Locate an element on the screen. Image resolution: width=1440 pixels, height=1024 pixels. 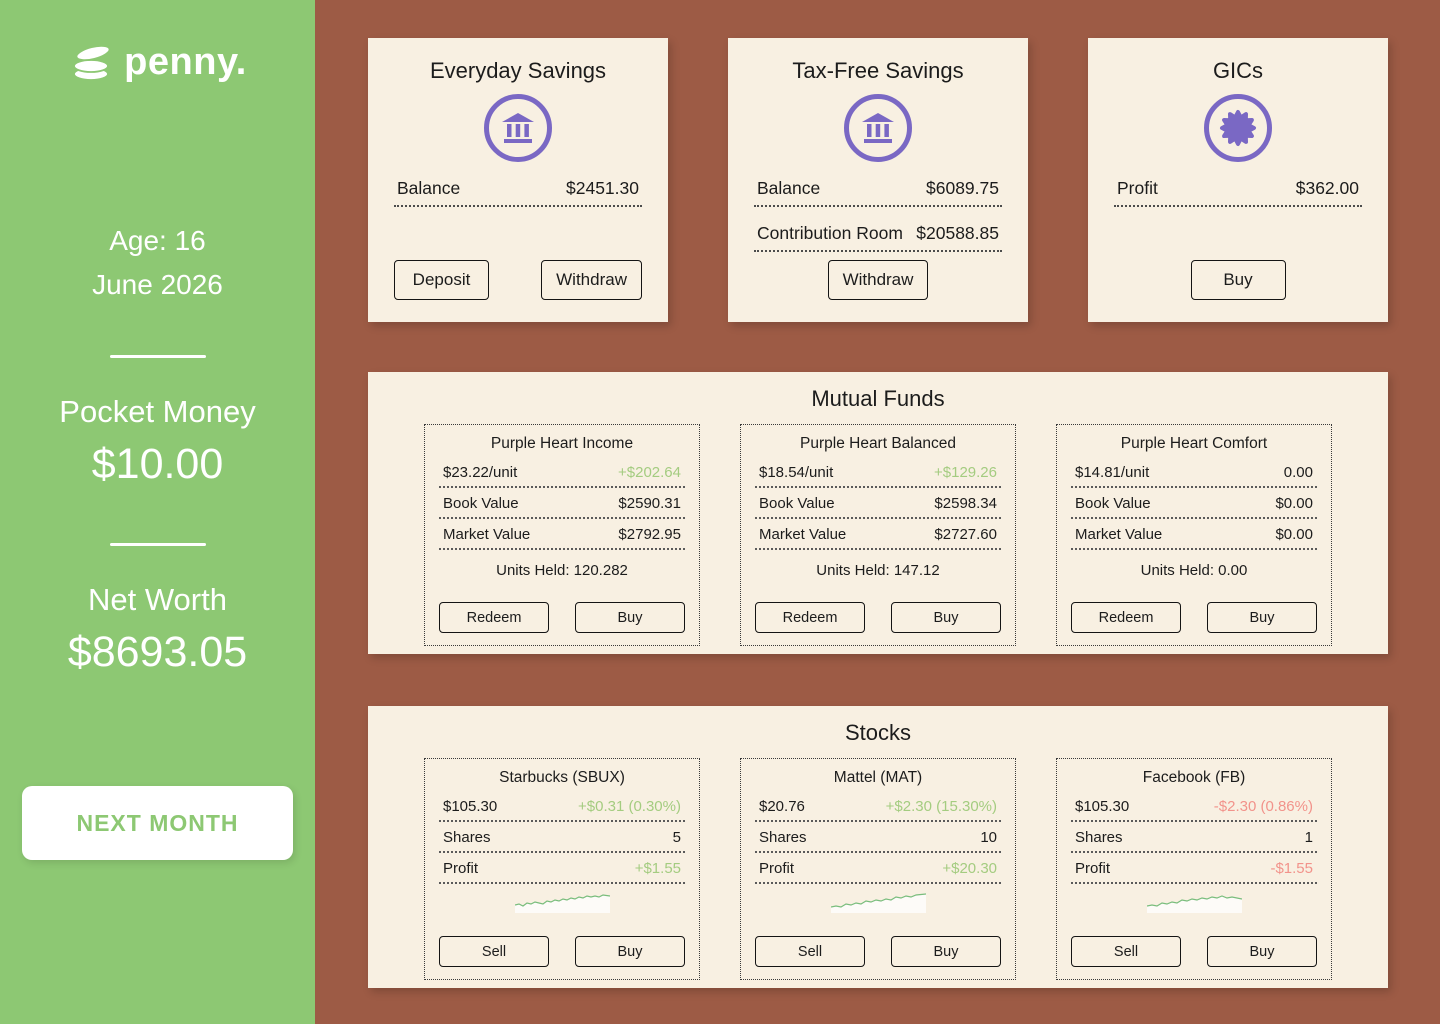
balance-row: Balance $2451.30 is located at coordinates (518, 192).